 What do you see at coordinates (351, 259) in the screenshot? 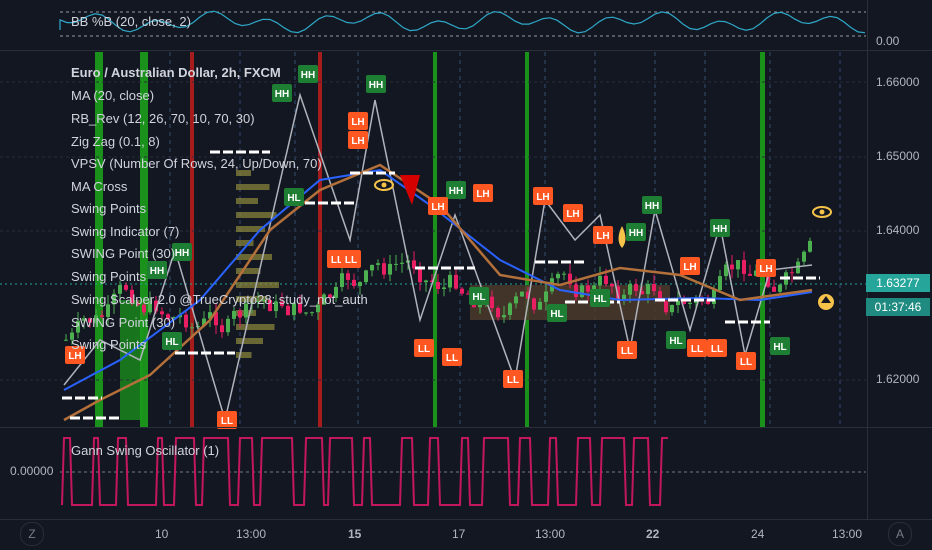
I see `swing-badge-ll-27: LL` at bounding box center [351, 259].